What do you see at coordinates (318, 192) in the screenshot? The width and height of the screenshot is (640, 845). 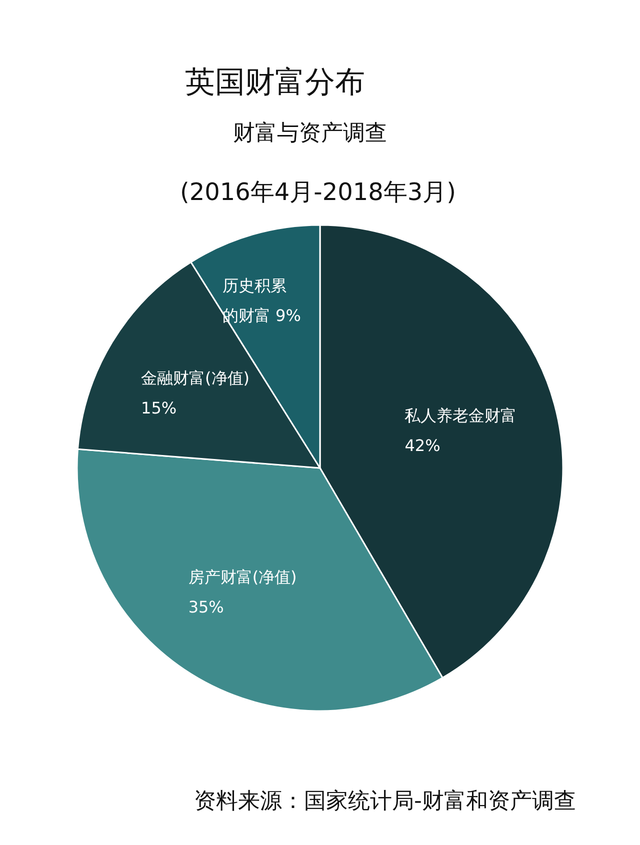 I see `subtitle: (2016年4月-2018年3月)` at bounding box center [318, 192].